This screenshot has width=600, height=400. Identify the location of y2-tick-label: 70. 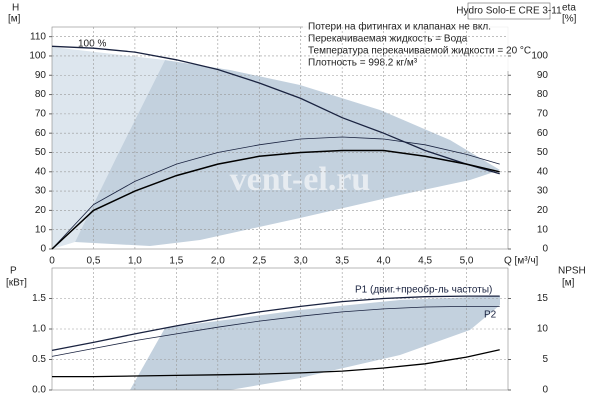
(543, 114).